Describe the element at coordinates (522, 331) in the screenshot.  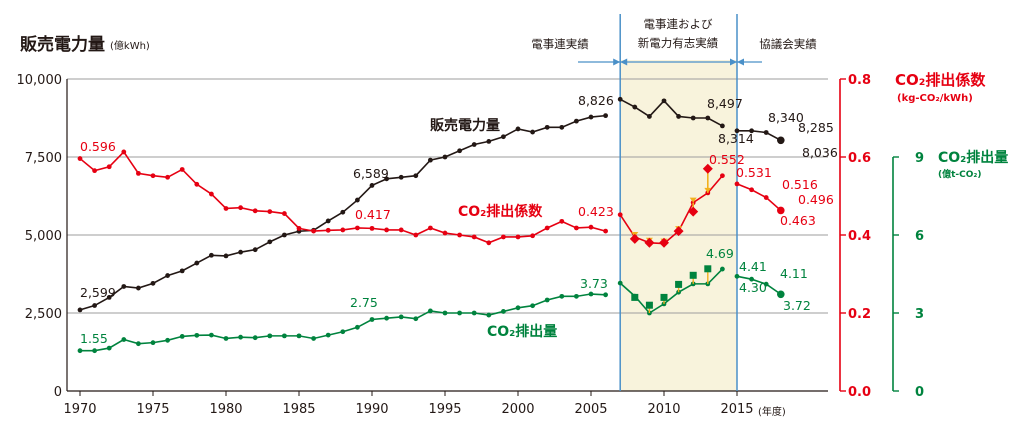
I see `series-name-label: CO₂排出量` at that location.